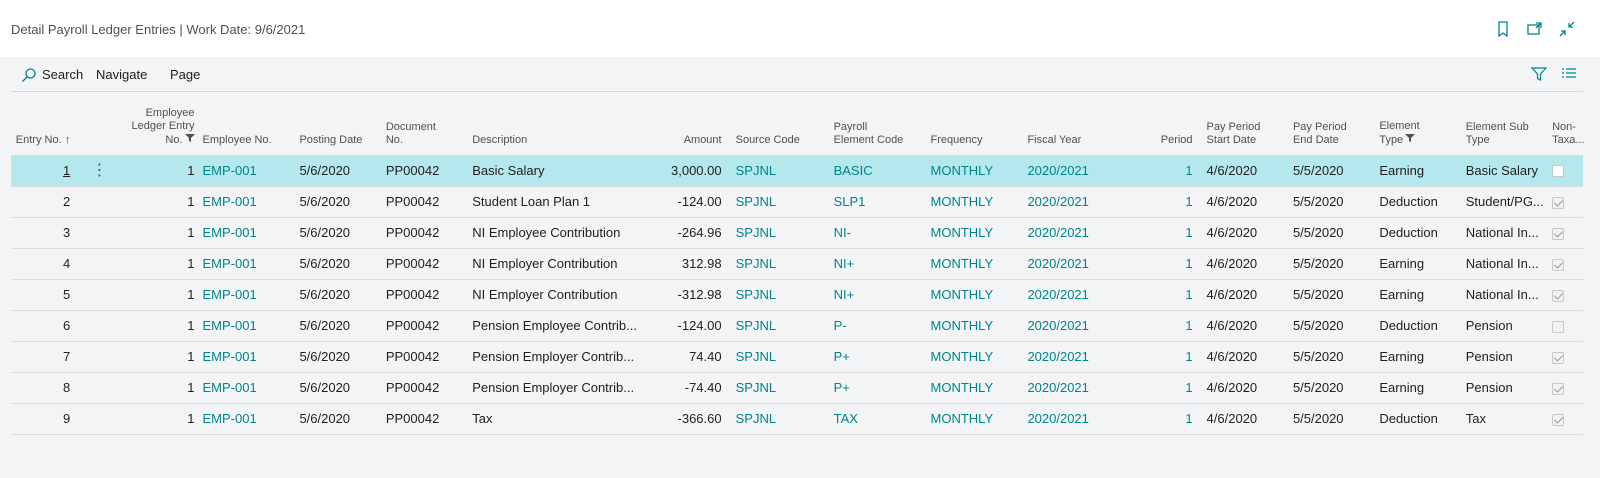  Describe the element at coordinates (43, 202) in the screenshot. I see `entry-no-cell: 2` at that location.